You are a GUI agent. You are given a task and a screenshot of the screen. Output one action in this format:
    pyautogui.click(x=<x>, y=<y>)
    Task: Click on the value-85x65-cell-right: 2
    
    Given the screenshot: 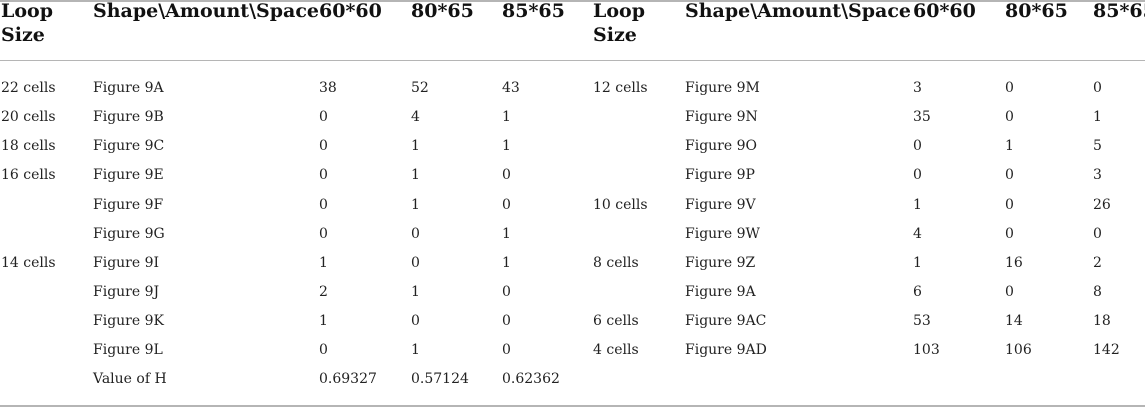 What is the action you would take?
    pyautogui.click(x=1097, y=263)
    